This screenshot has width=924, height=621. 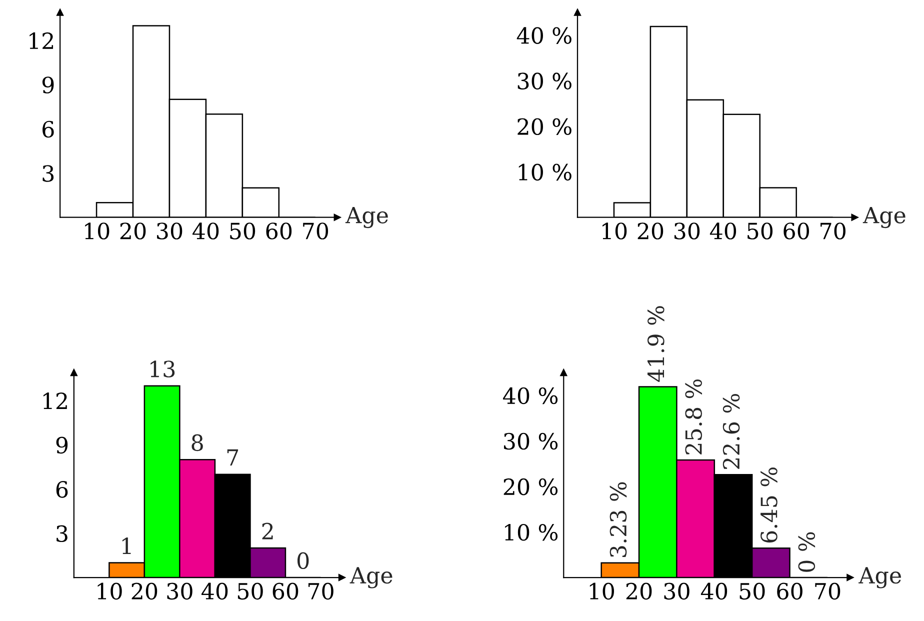 What do you see at coordinates (618, 519) in the screenshot?
I see `data-label: 3.23 %` at bounding box center [618, 519].